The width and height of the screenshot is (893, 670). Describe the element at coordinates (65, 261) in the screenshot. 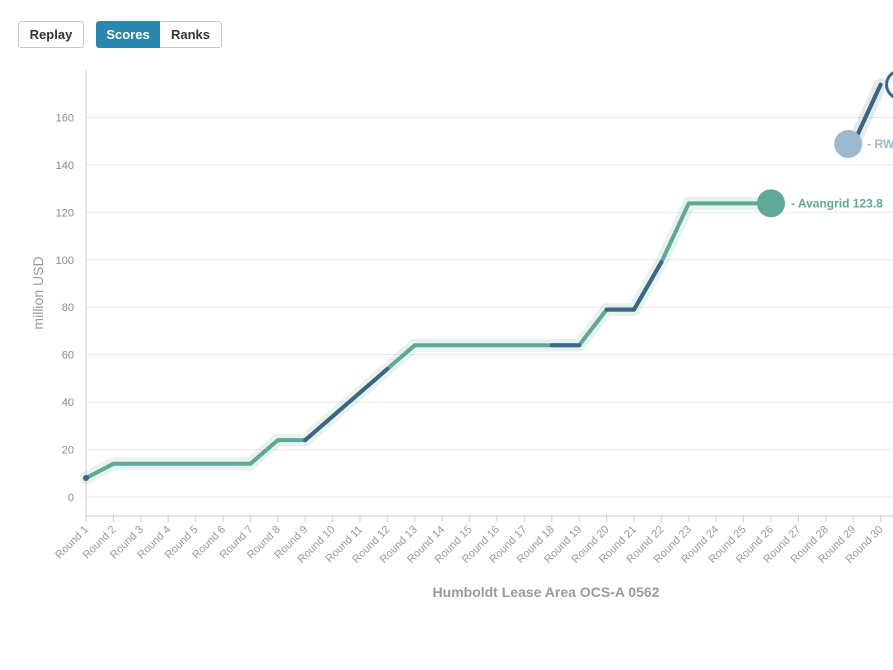

I see `y-tick-label: 100` at that location.